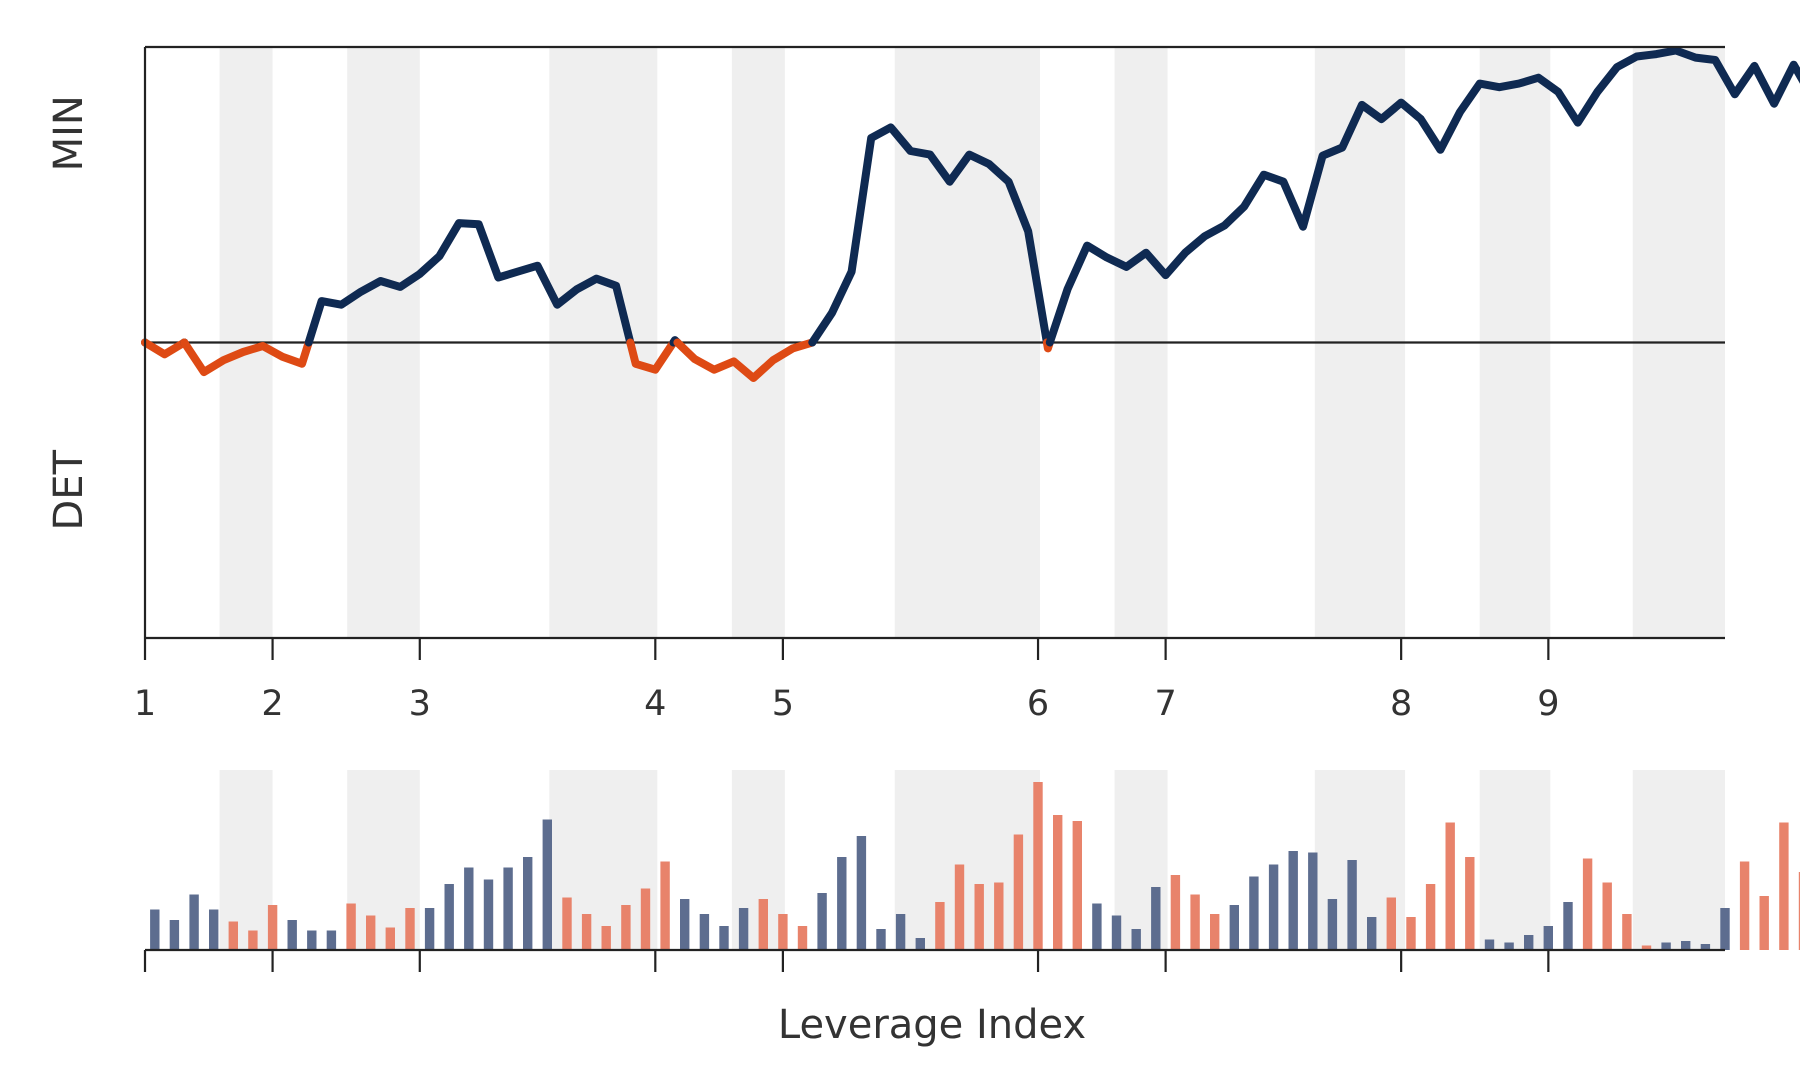 Image resolution: width=1800 pixels, height=1065 pixels. What do you see at coordinates (1548, 704) in the screenshot?
I see `main-tick-label-8: 9` at bounding box center [1548, 704].